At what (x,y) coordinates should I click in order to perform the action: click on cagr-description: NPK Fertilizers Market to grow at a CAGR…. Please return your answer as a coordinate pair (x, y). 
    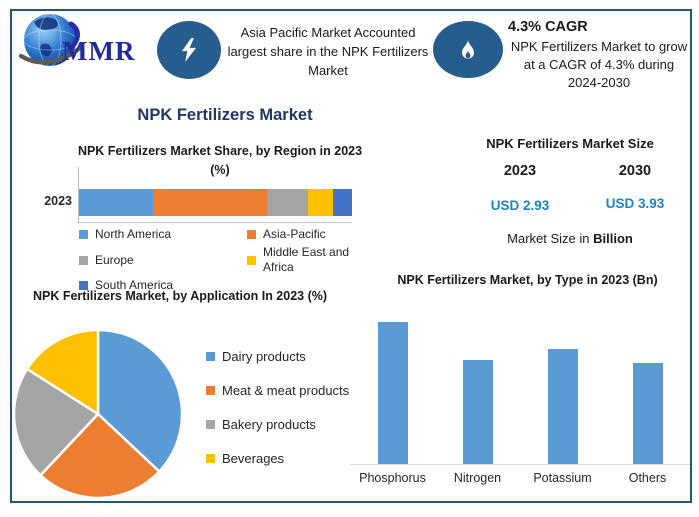
    Looking at the image, I should click on (599, 65).